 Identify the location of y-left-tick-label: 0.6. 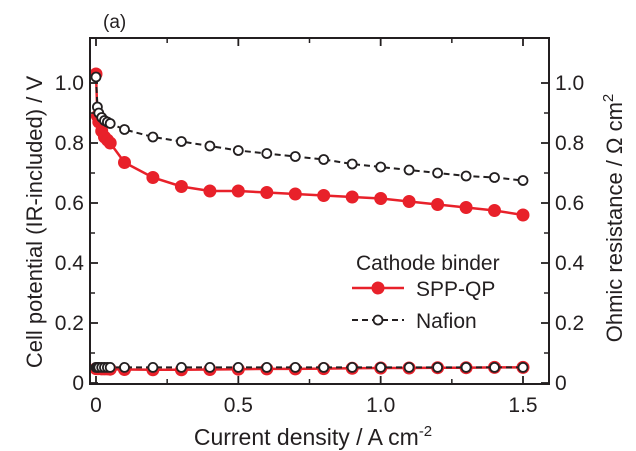
(69, 203).